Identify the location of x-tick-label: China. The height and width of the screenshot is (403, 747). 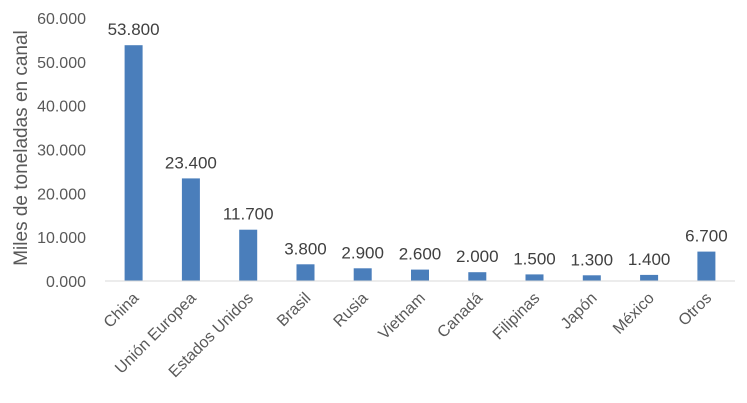
(122, 311).